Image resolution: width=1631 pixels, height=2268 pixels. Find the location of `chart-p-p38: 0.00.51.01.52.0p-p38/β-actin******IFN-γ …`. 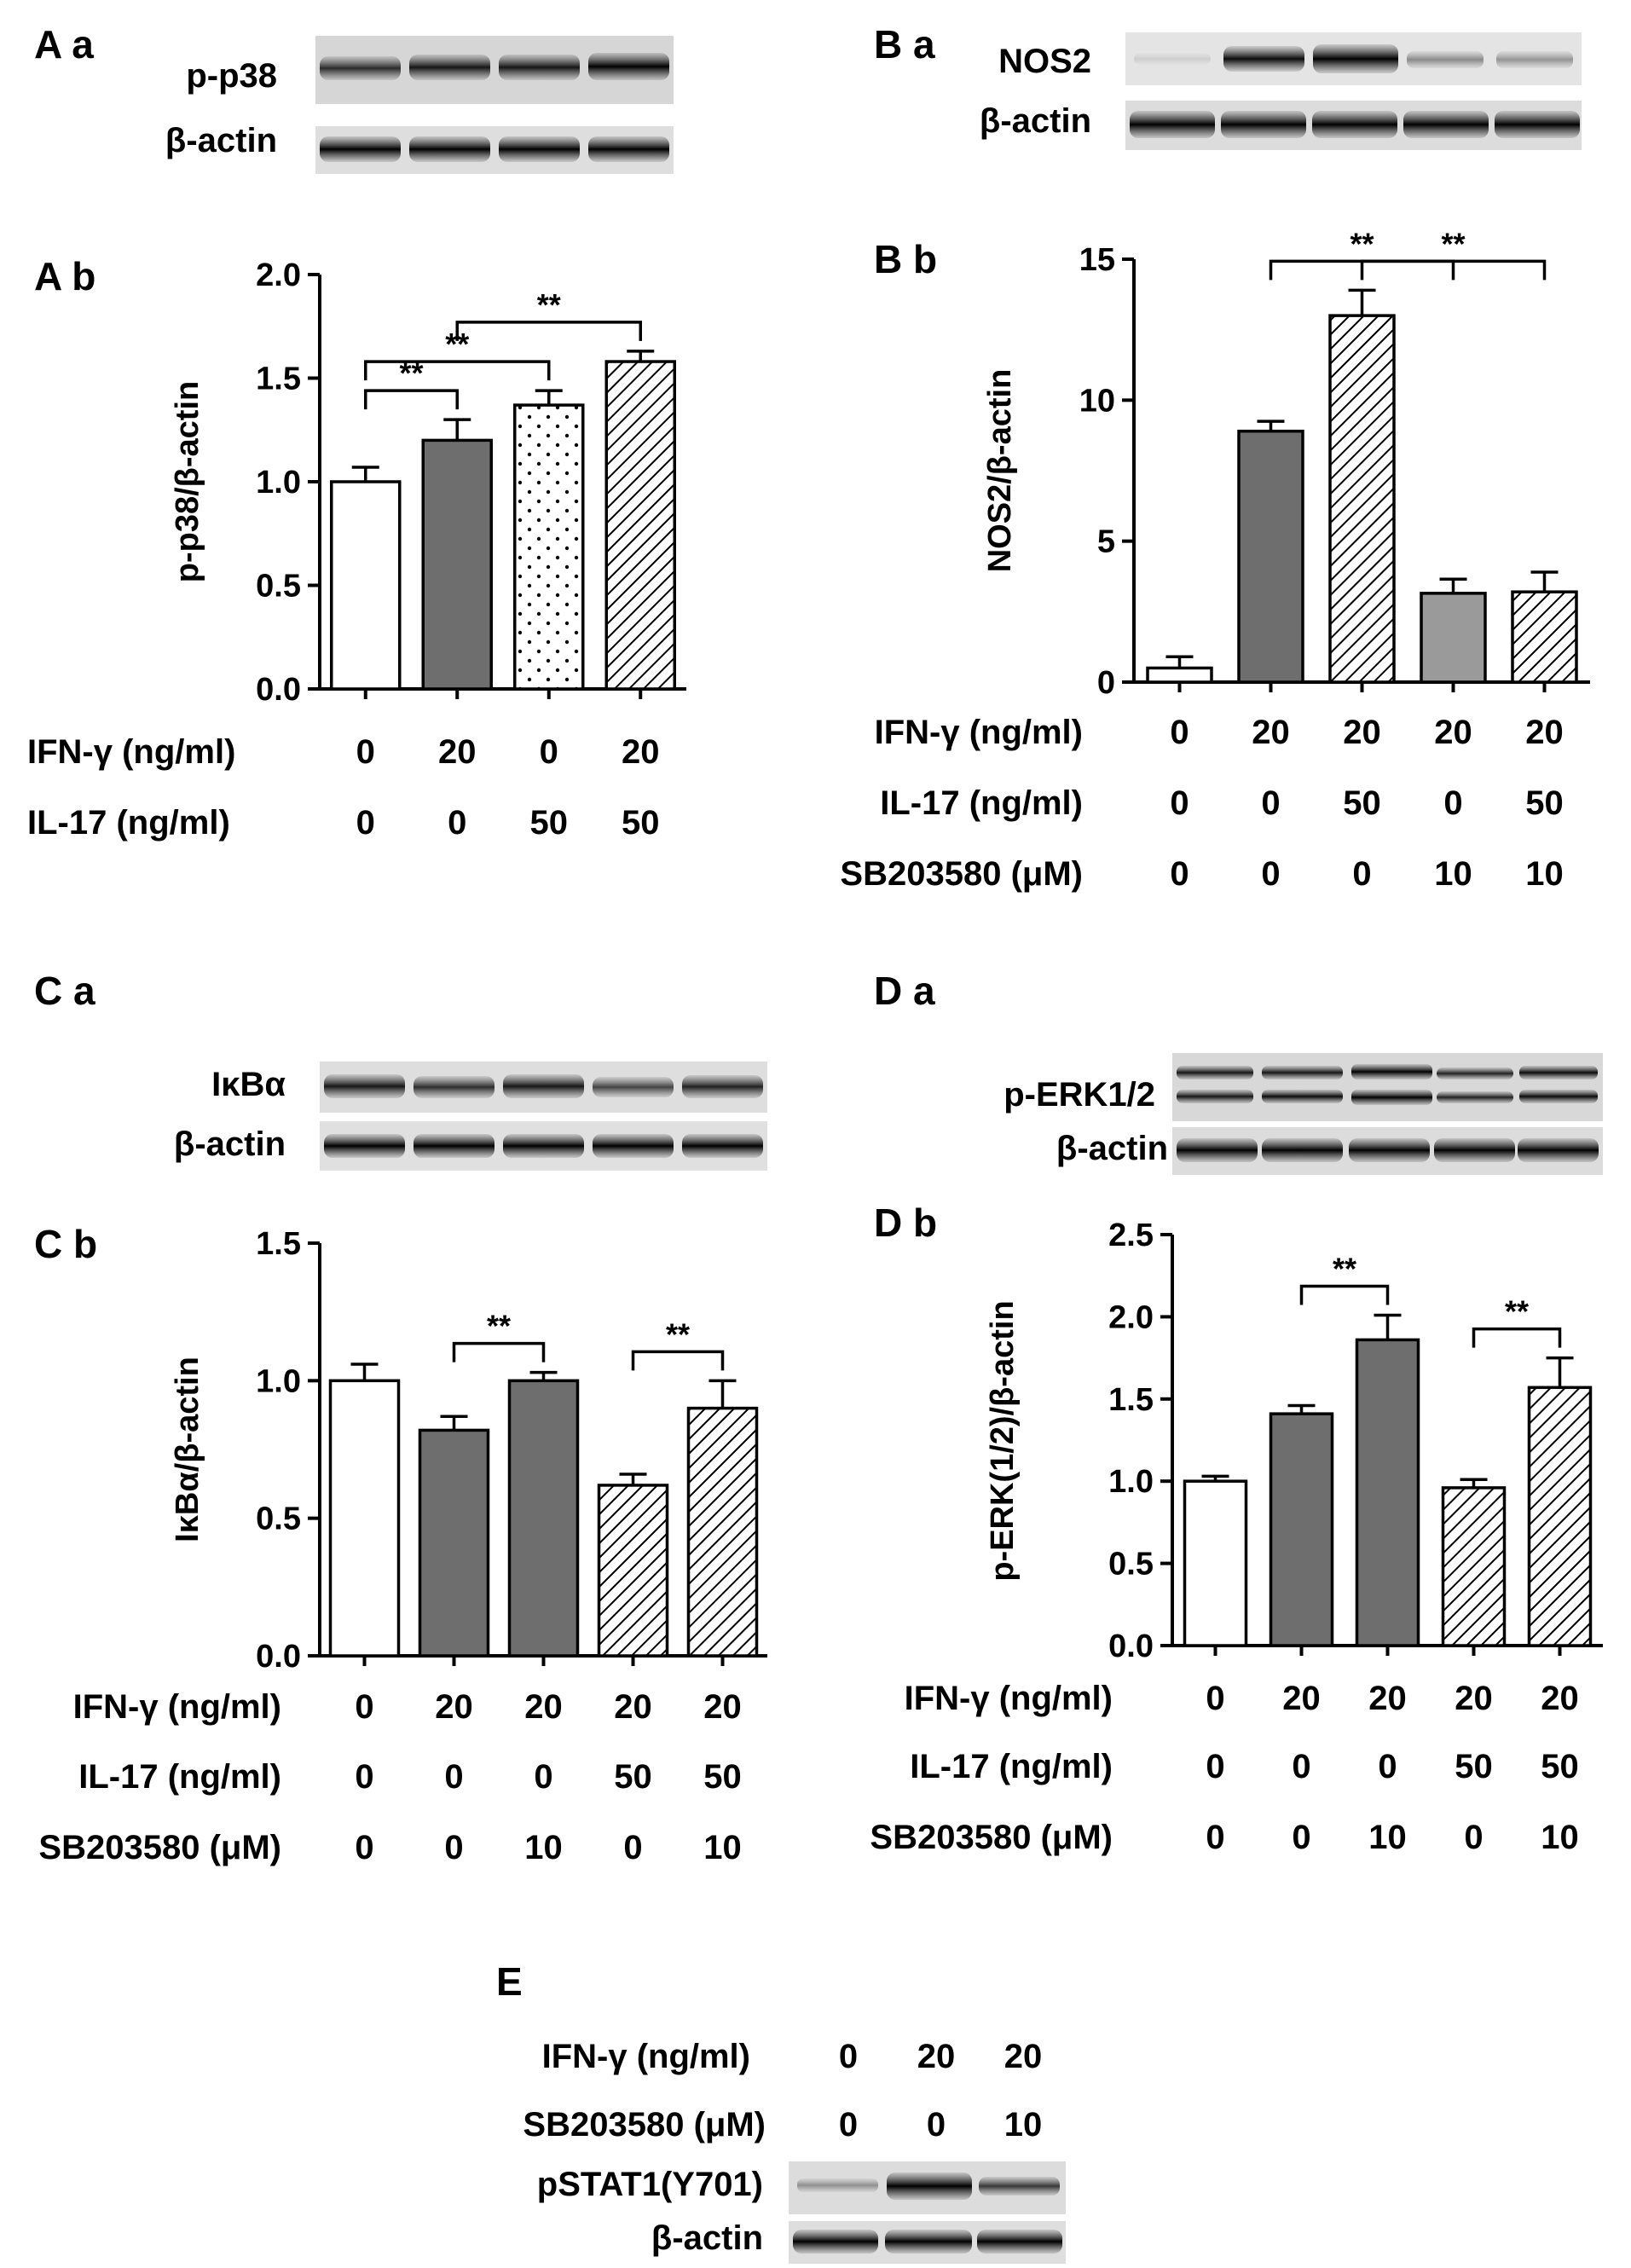

chart-p-p38: 0.00.51.01.52.0p-p38/β-actin******IFN-γ … is located at coordinates (356, 550).